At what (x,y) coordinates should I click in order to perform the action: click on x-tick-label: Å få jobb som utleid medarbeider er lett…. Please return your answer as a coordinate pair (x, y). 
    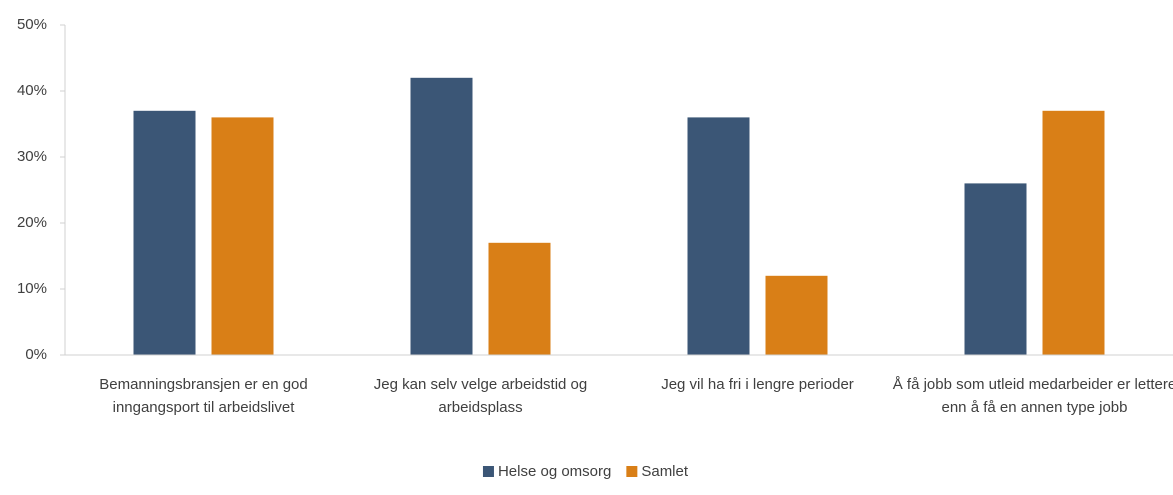
    Looking at the image, I should click on (1032, 396).